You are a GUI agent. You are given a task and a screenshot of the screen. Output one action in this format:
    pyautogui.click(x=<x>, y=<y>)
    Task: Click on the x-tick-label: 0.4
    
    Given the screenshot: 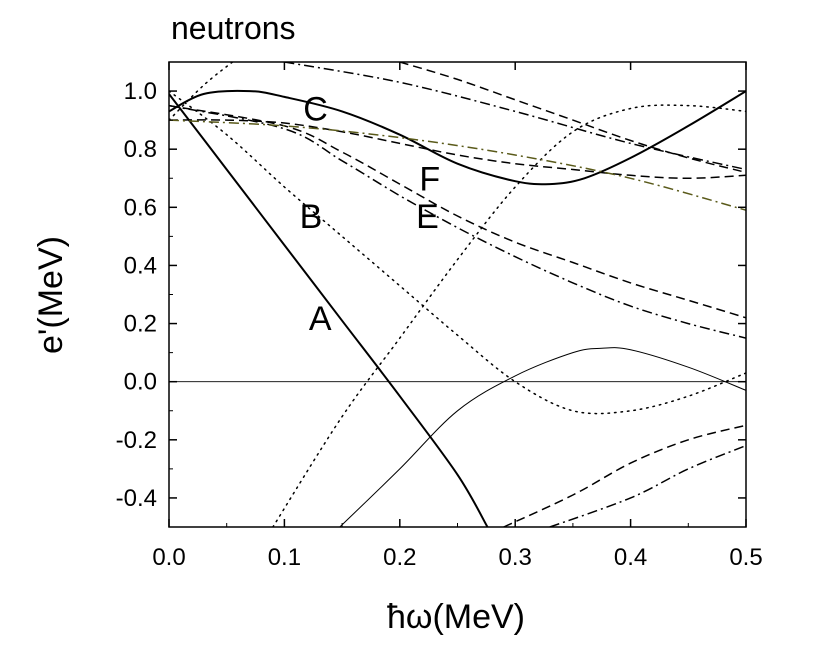 What is the action you would take?
    pyautogui.click(x=630, y=557)
    